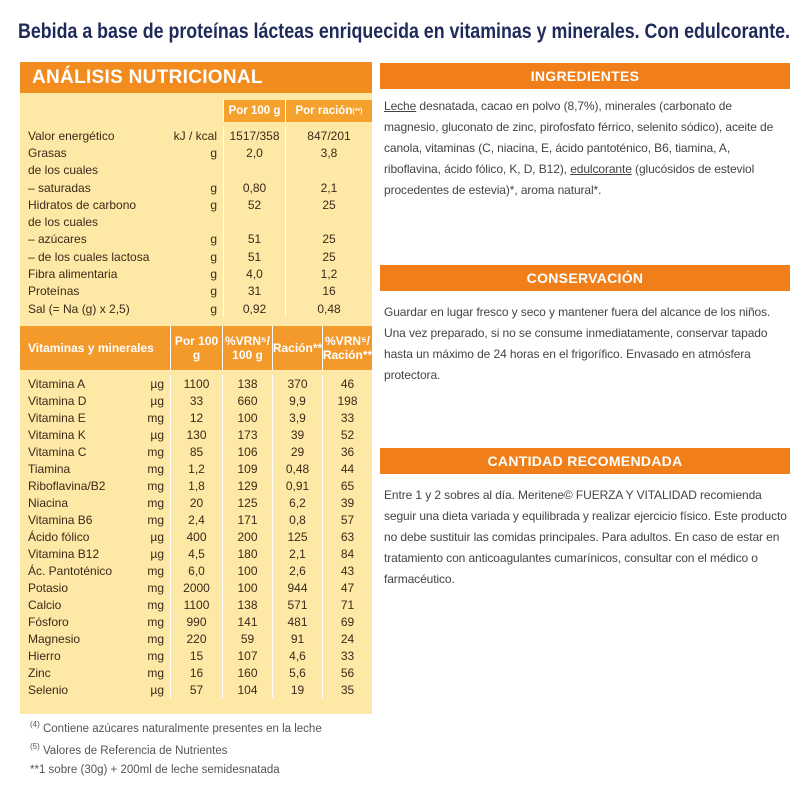 Image resolution: width=800 pixels, height=800 pixels. I want to click on vitamin-value: 47, so click(347, 587).